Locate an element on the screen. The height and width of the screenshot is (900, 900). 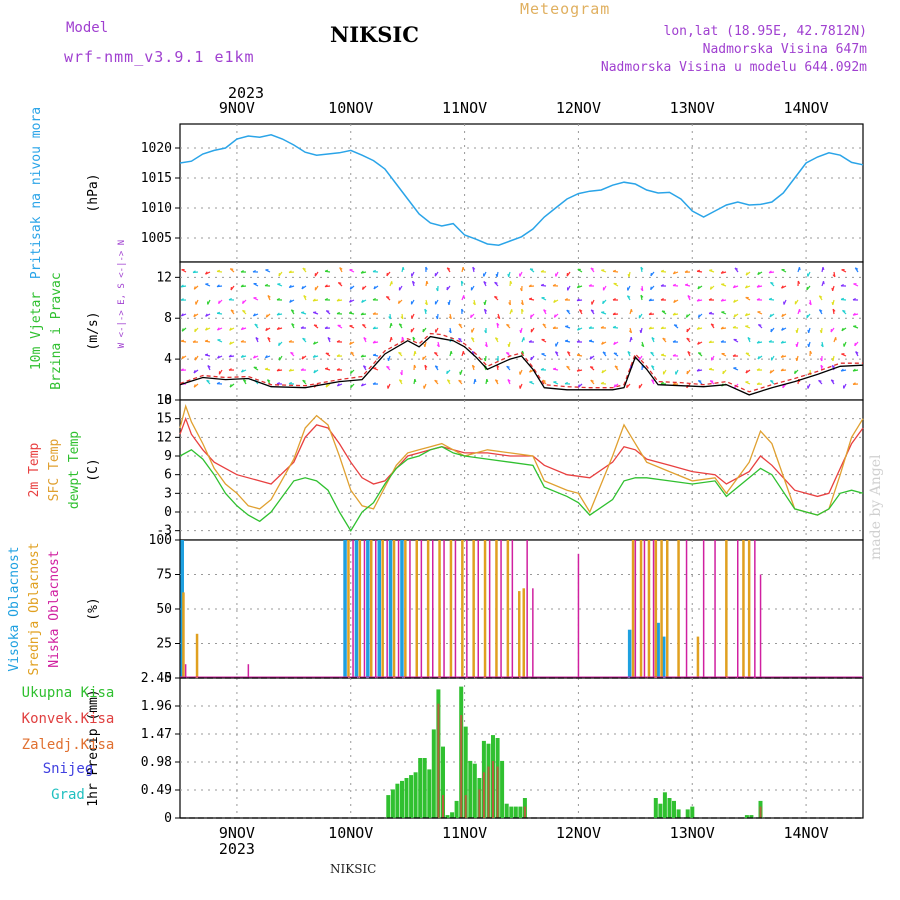
xtick-label-bottom: 10NOV is located at coordinates (350, 833).